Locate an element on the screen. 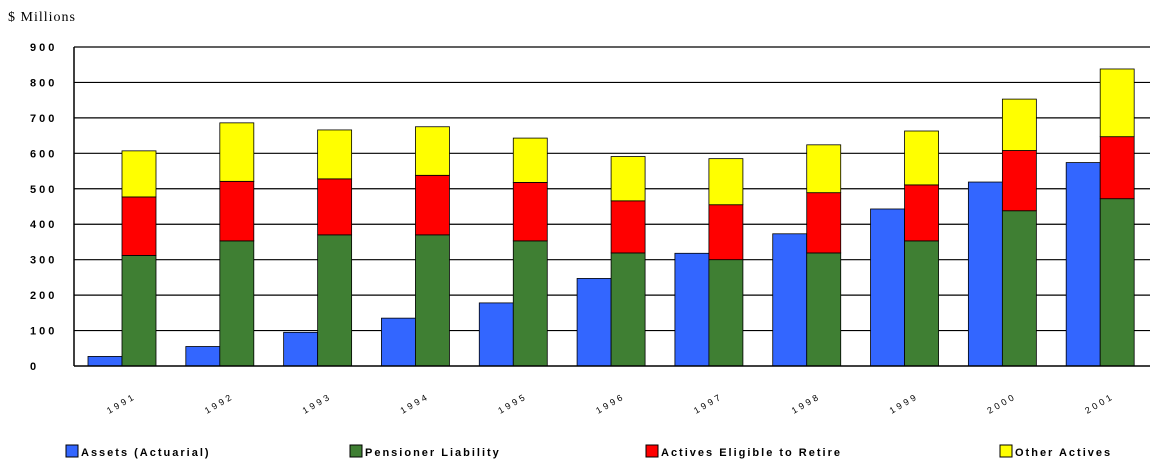 The height and width of the screenshot is (462, 1156). legend-swatch-pensioner-liability is located at coordinates (356, 451).